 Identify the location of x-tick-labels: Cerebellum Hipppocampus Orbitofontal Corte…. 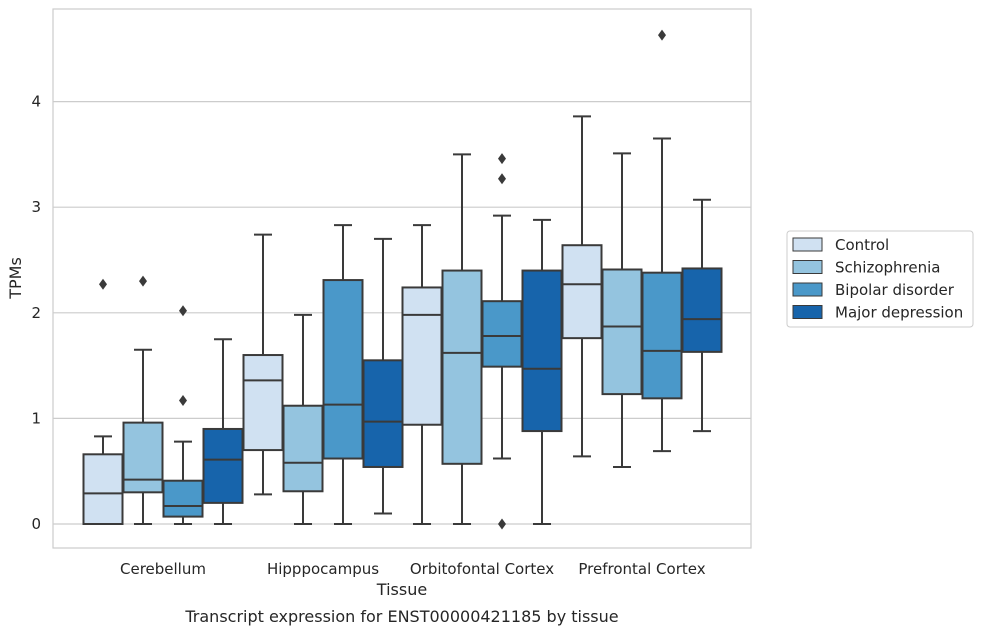
(413, 569).